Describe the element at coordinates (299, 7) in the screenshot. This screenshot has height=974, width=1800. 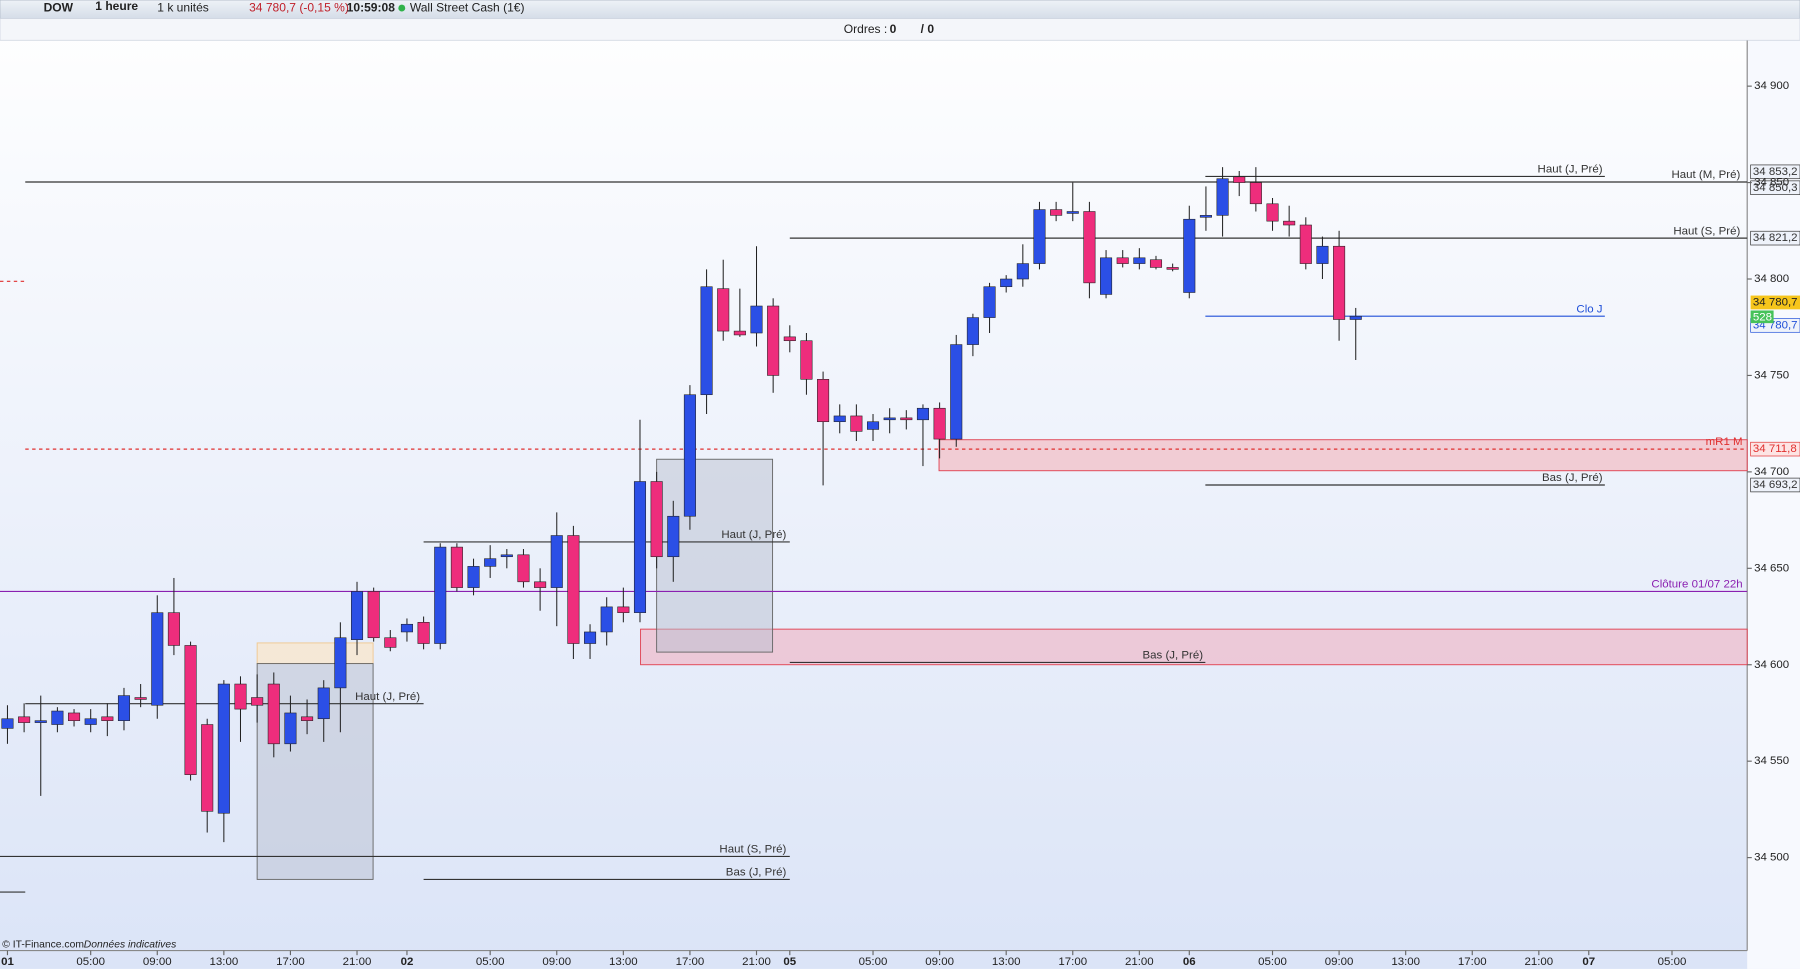
I see `change: 34 780,7 (-0,15 %)` at that location.